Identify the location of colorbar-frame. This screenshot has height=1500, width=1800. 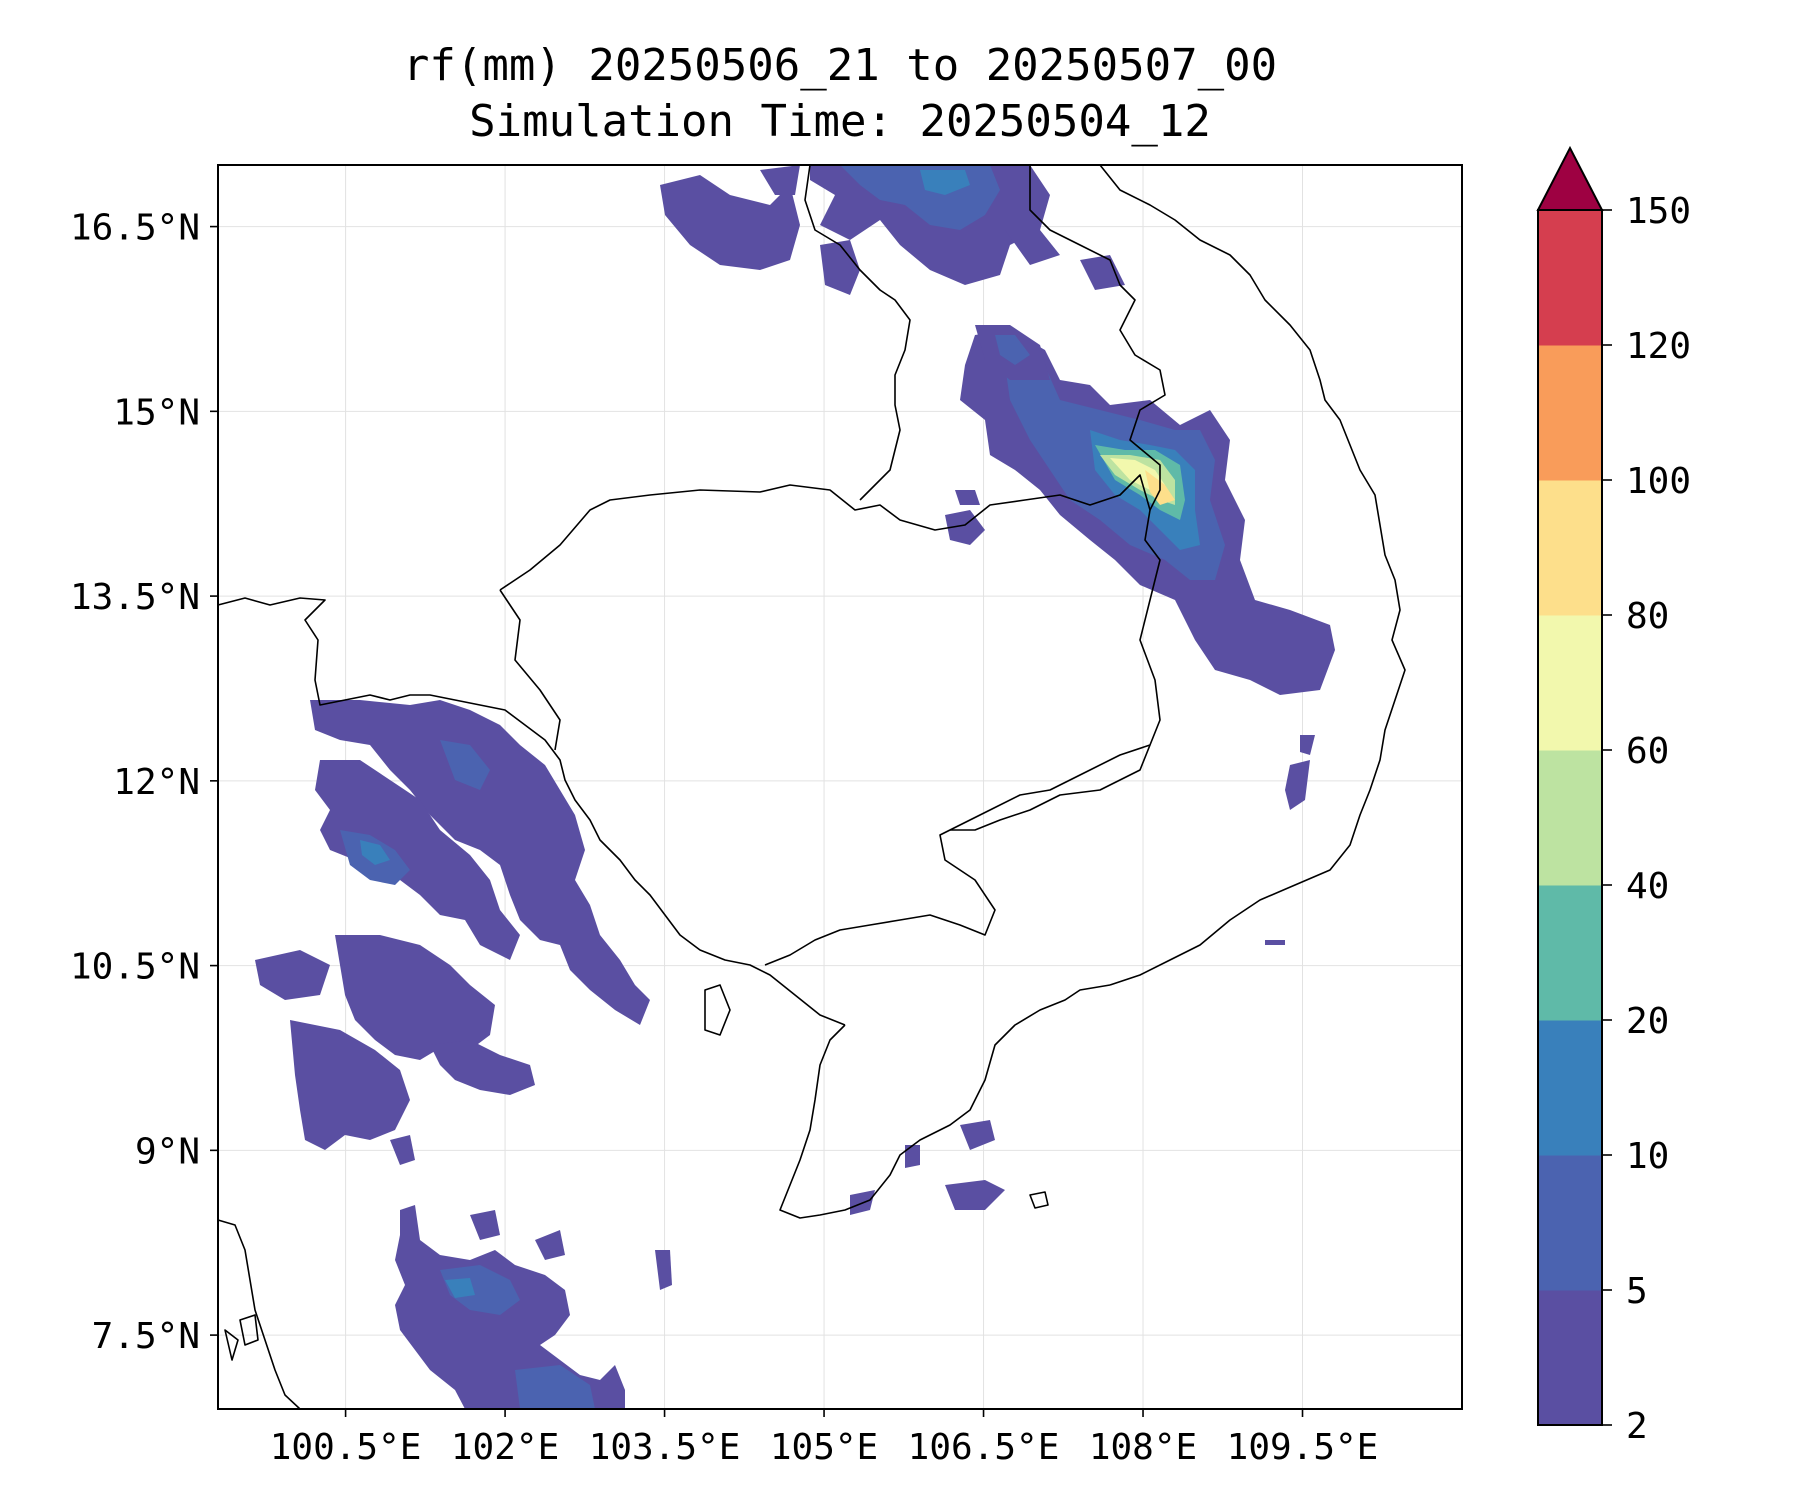
(1570, 817).